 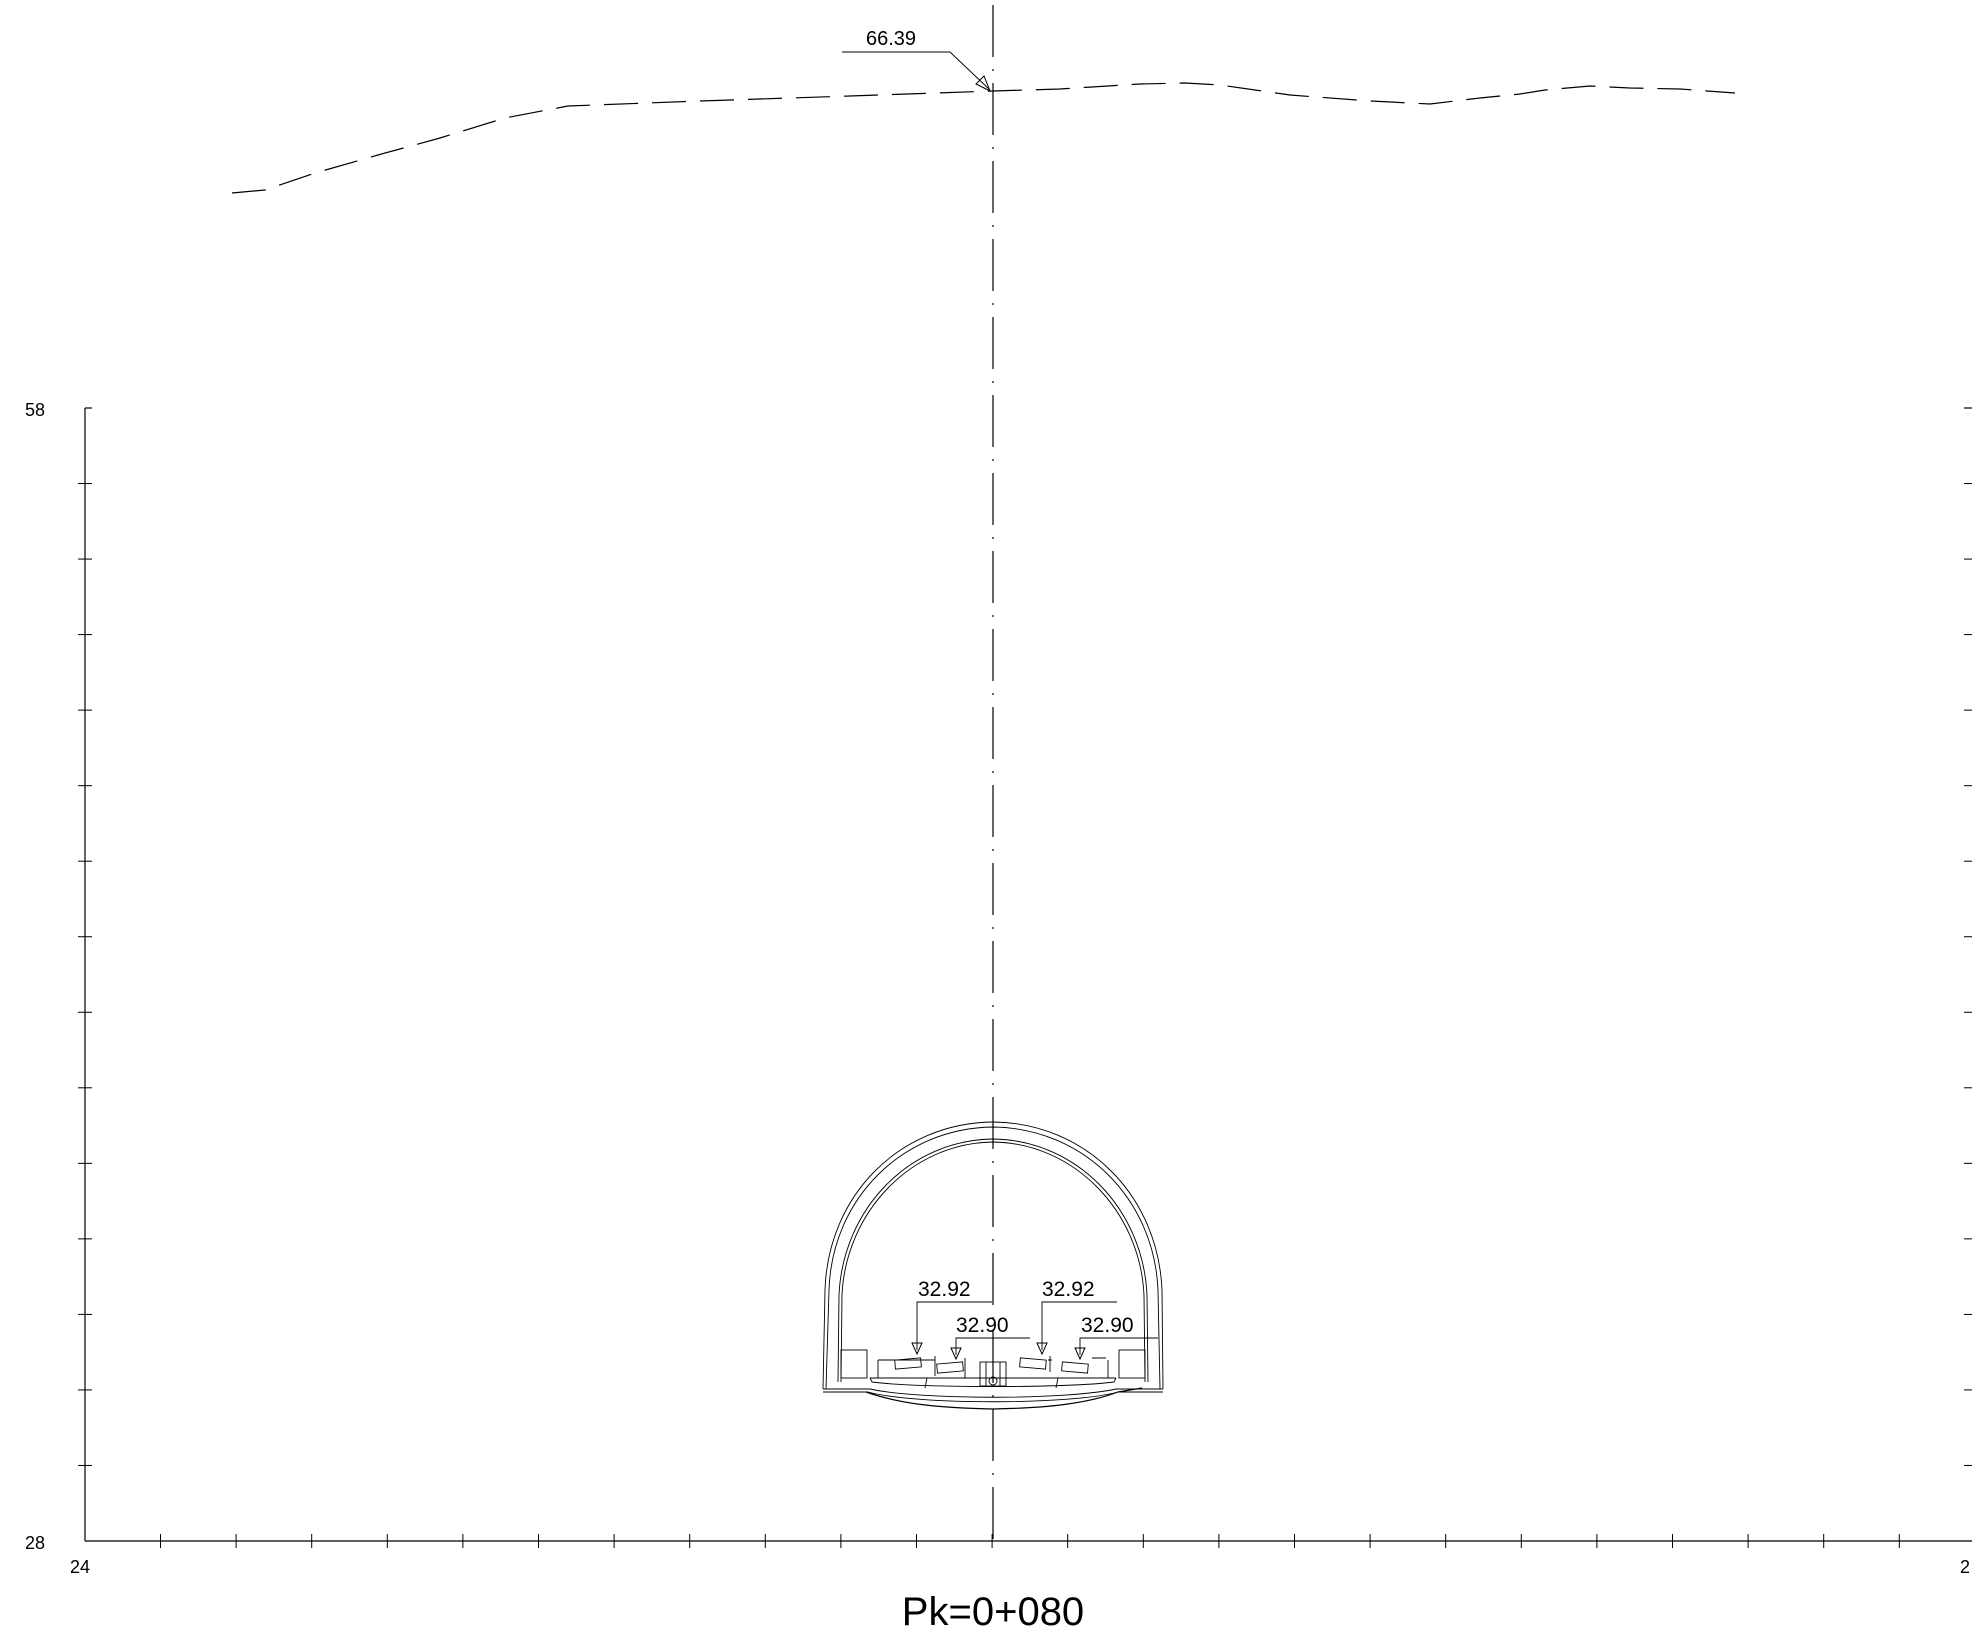 What do you see at coordinates (1132, 1364) in the screenshot?
I see `right-walkway` at bounding box center [1132, 1364].